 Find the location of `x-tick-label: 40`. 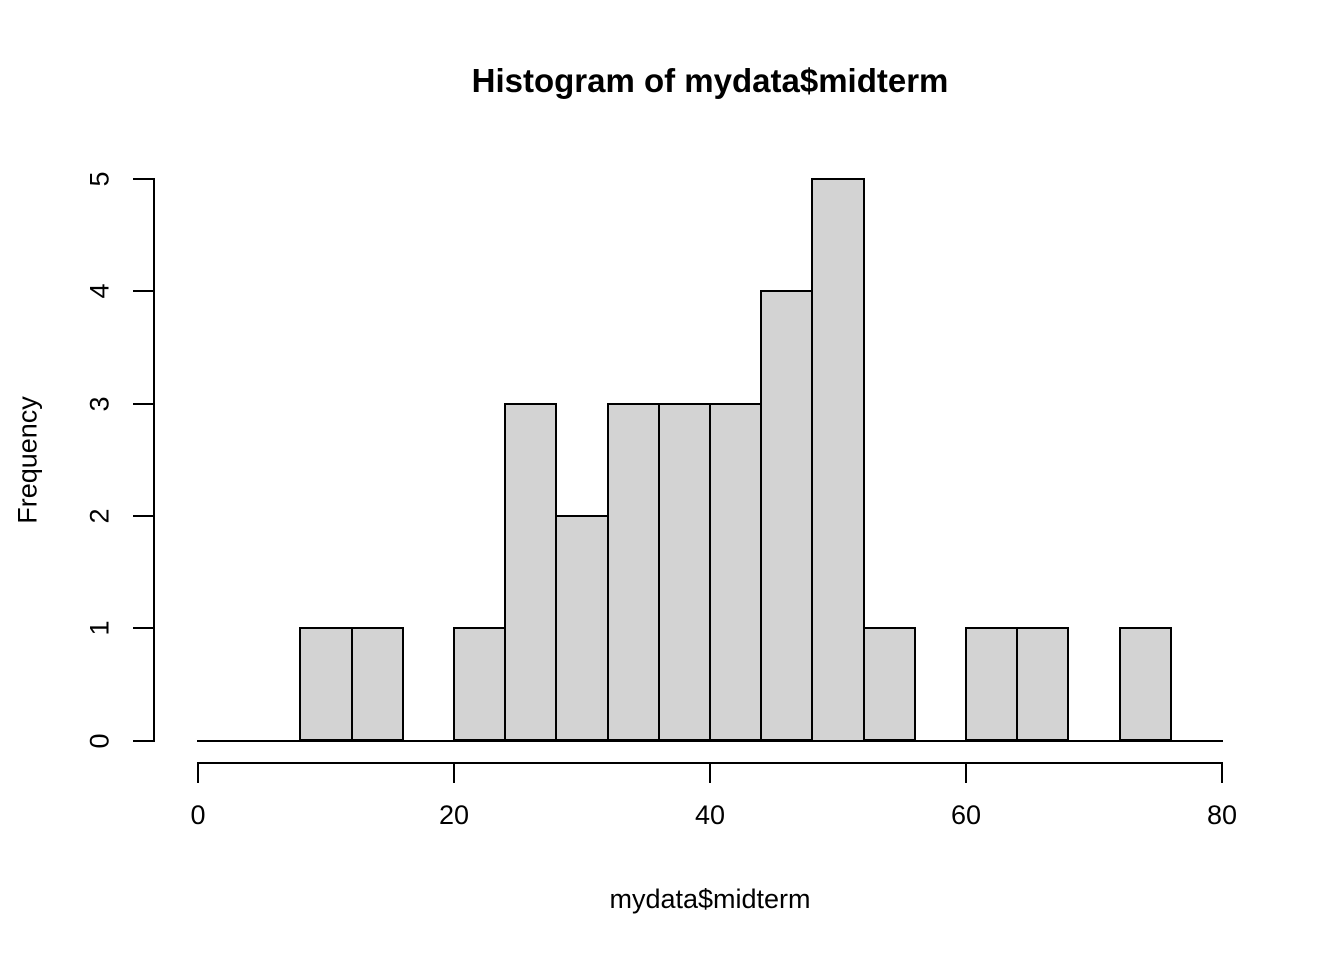

x-tick-label: 40 is located at coordinates (710, 815).